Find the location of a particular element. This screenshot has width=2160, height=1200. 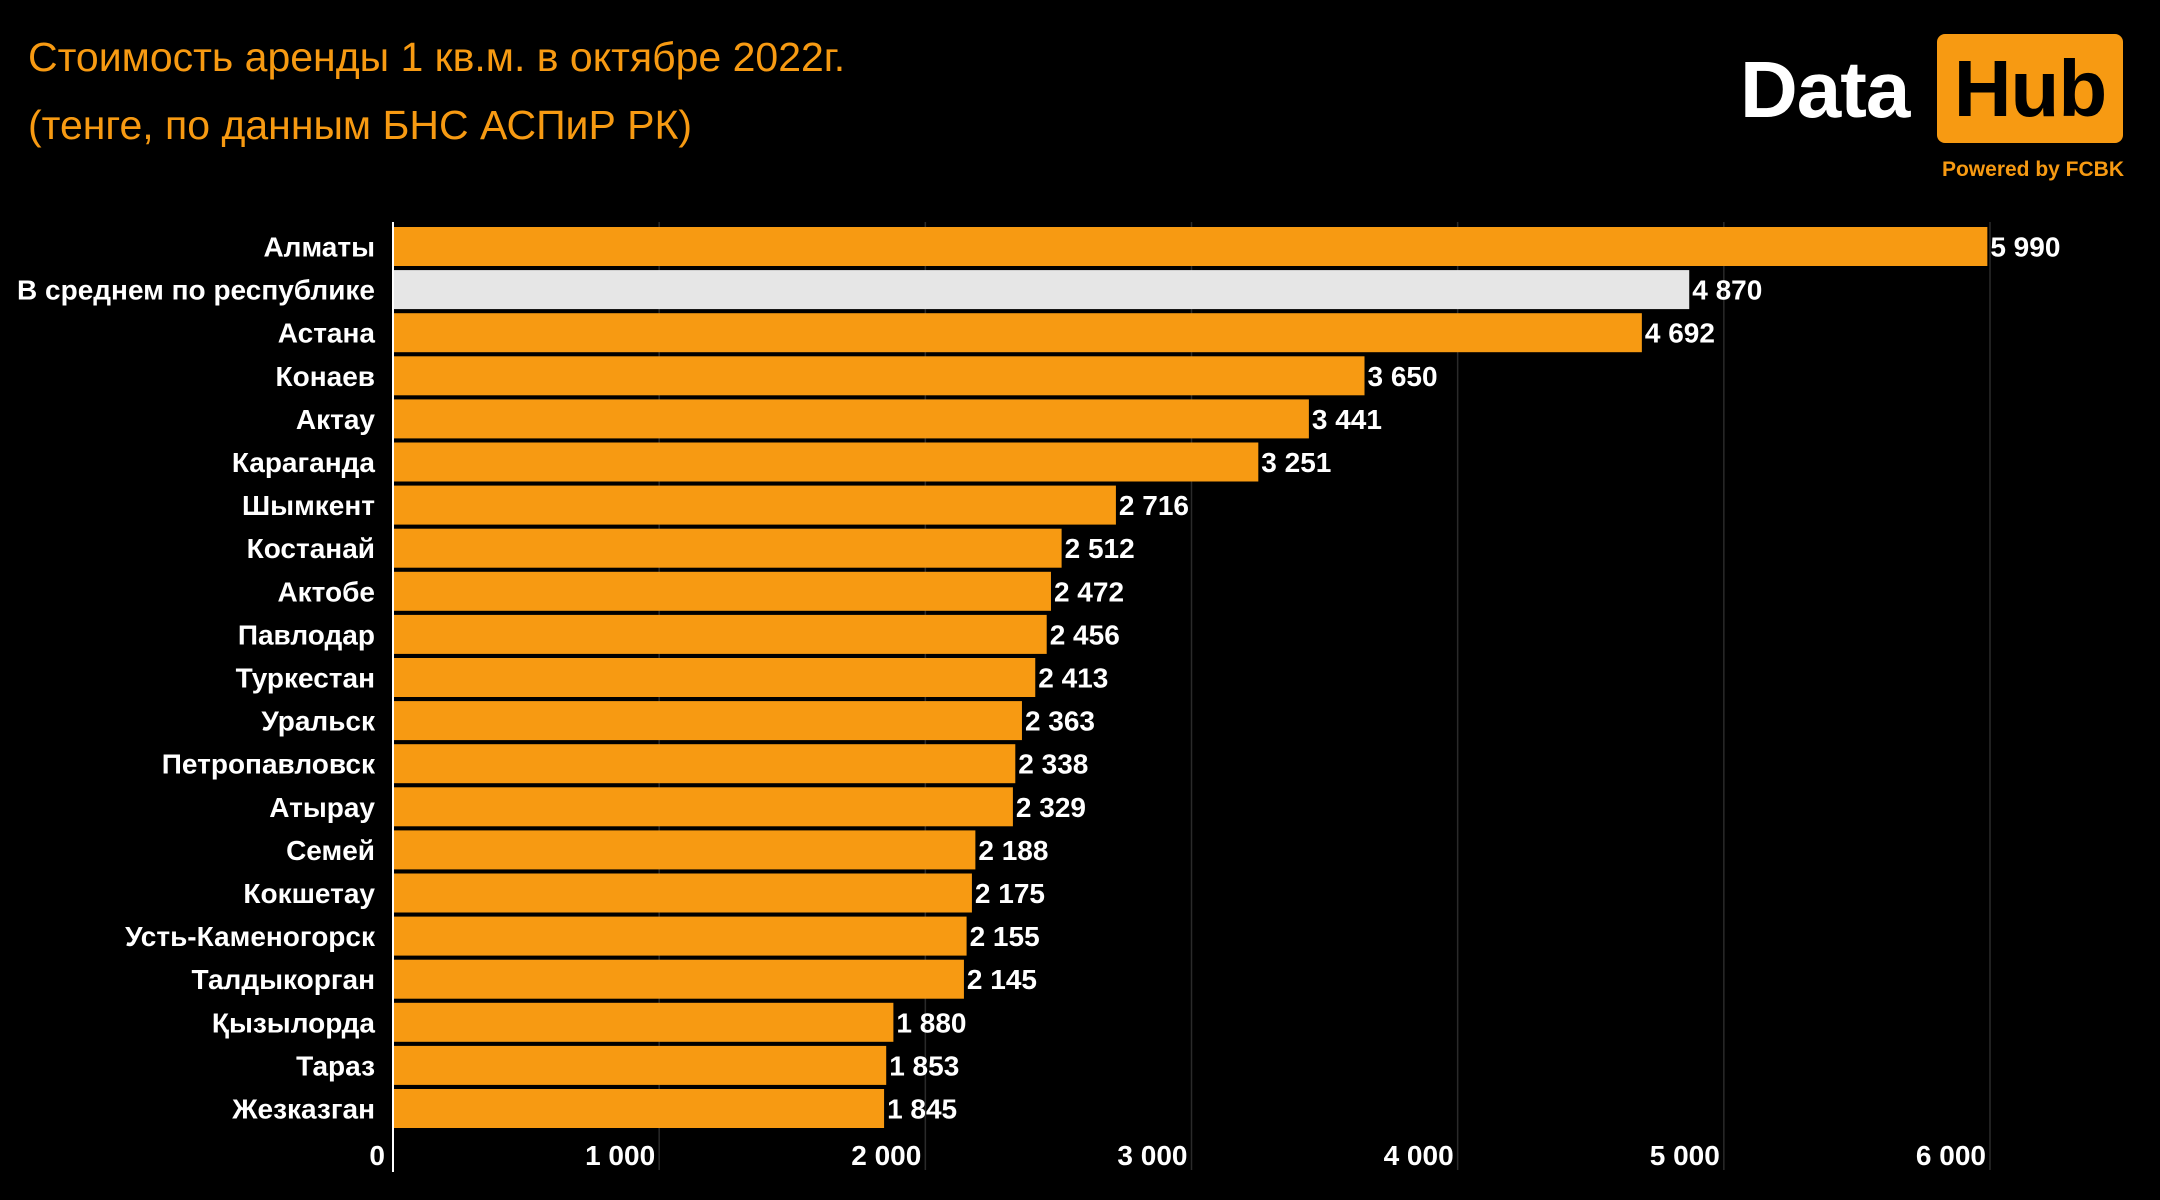

category-label: Тараз is located at coordinates (335, 1065).